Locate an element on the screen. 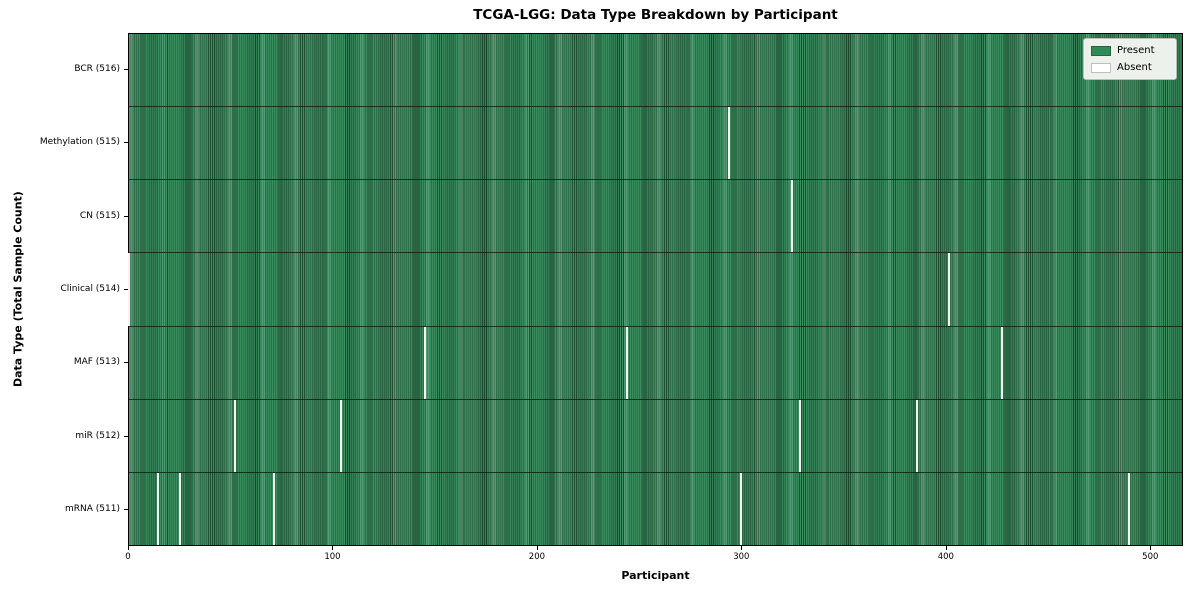 The image size is (1200, 600). x-tick-label: 100 is located at coordinates (332, 557).